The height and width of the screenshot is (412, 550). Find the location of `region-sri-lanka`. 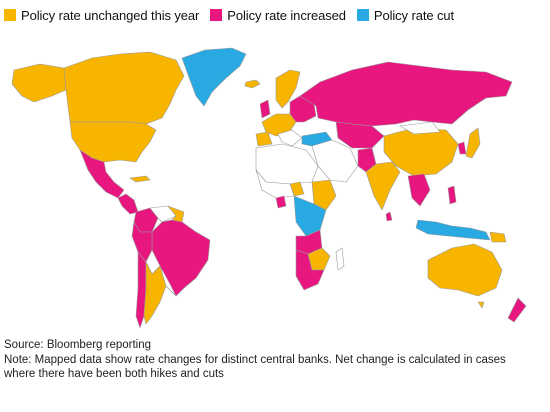

region-sri-lanka is located at coordinates (389, 216).